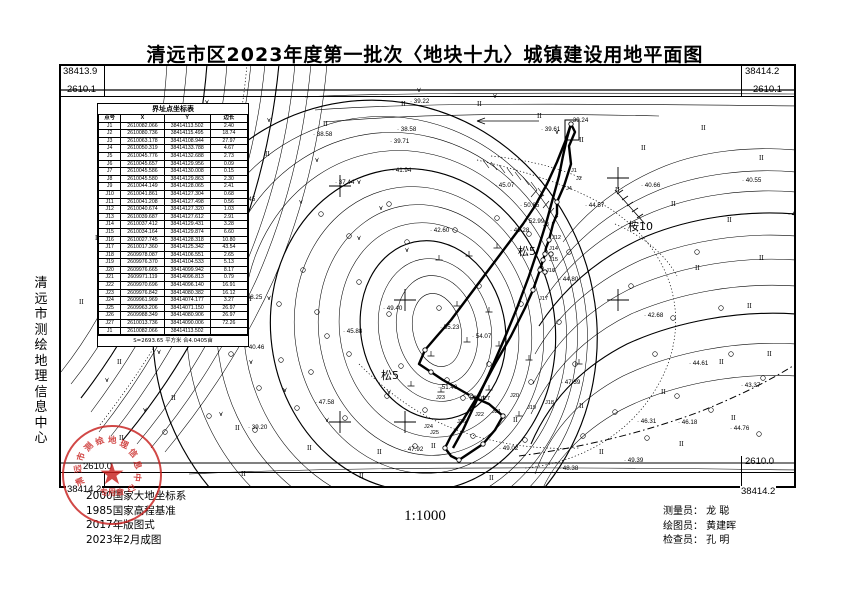 The height and width of the screenshot is (597, 850). Describe the element at coordinates (109, 118) in the screenshot. I see `coord-table-header-cell: 点号` at that location.